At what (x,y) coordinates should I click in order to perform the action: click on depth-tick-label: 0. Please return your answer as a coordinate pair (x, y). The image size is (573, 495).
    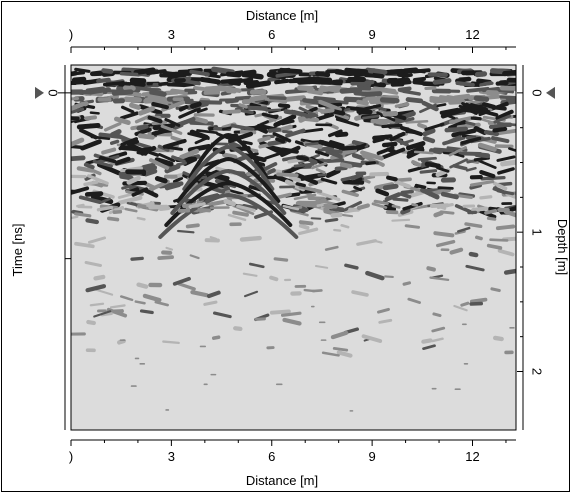
    Looking at the image, I should click on (537, 92).